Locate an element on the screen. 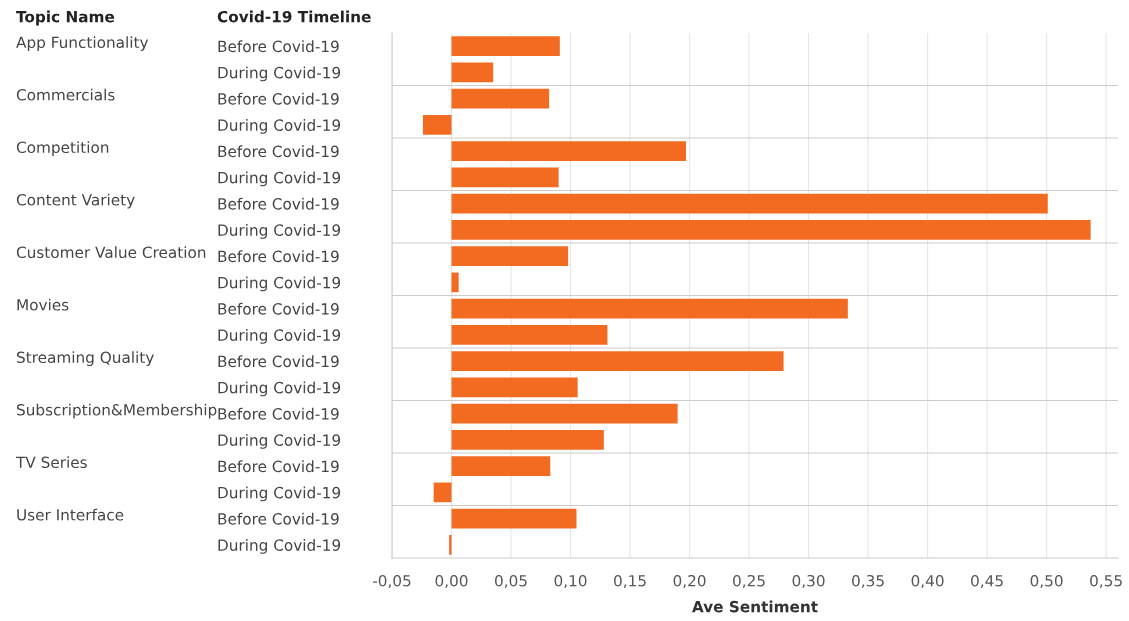 This screenshot has height=621, width=1129. text: Streaming Quality is located at coordinates (85, 359).